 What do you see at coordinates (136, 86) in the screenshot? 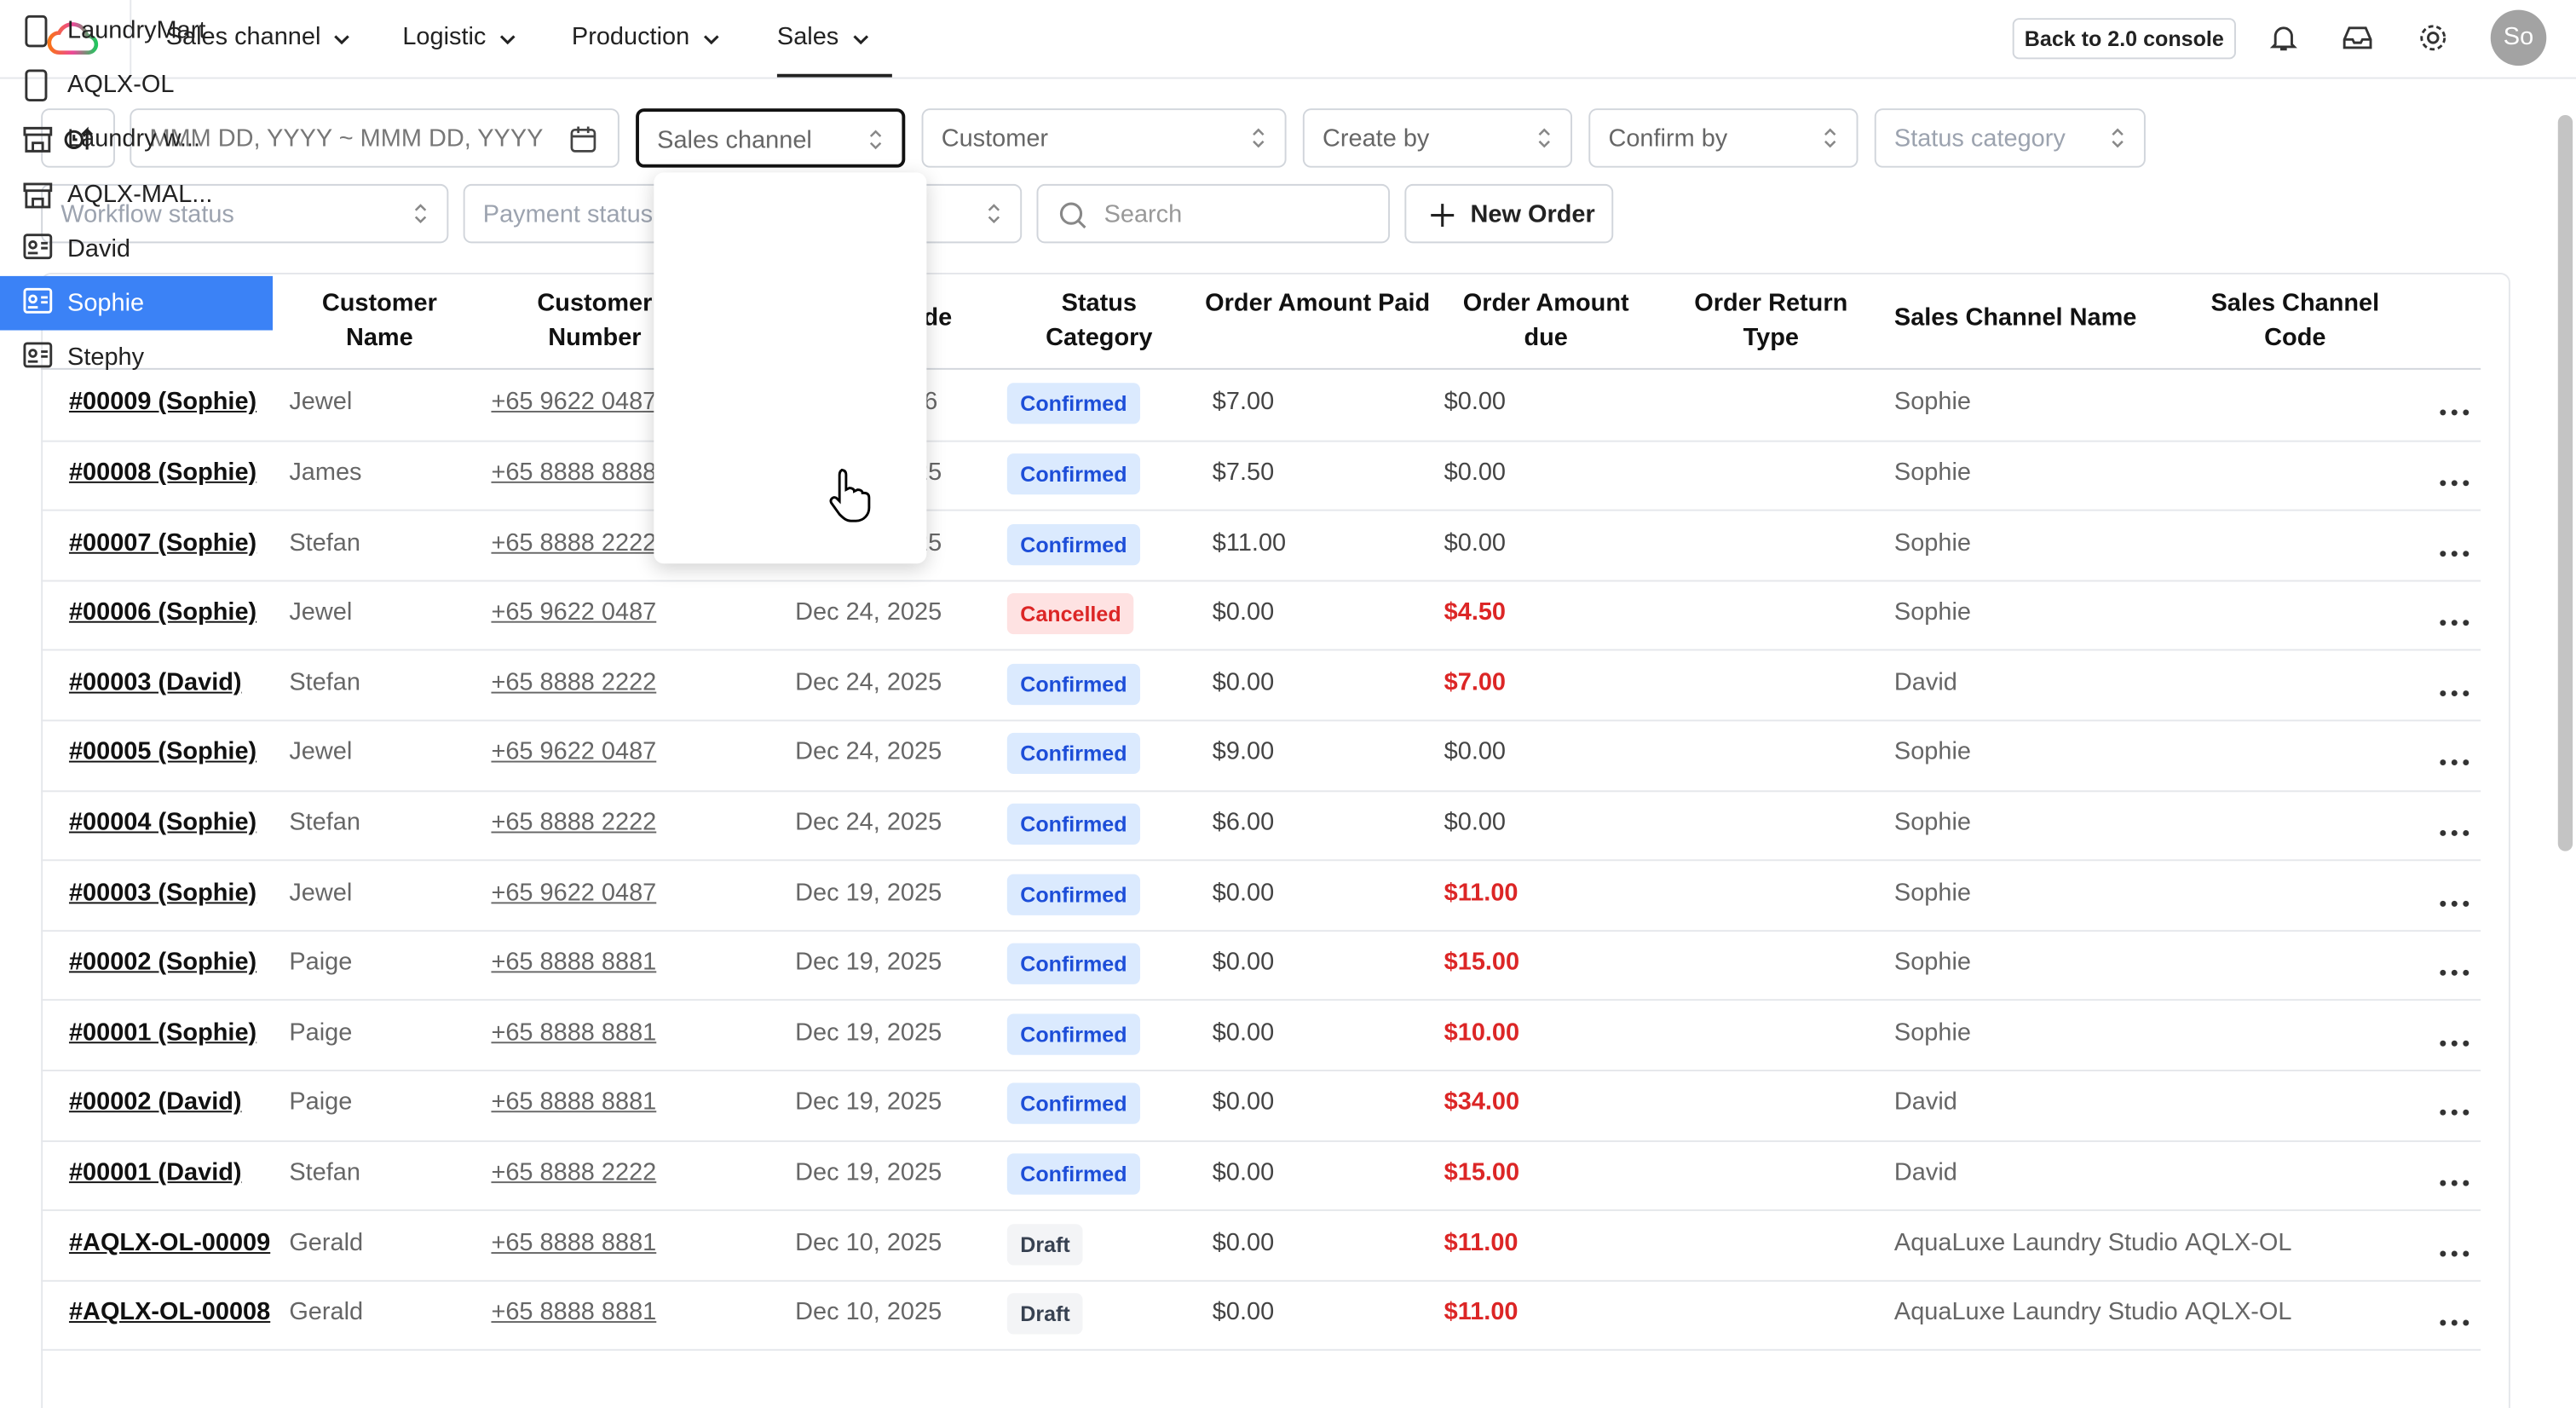
I see `dropdown-item: AQLX-OL` at bounding box center [136, 86].